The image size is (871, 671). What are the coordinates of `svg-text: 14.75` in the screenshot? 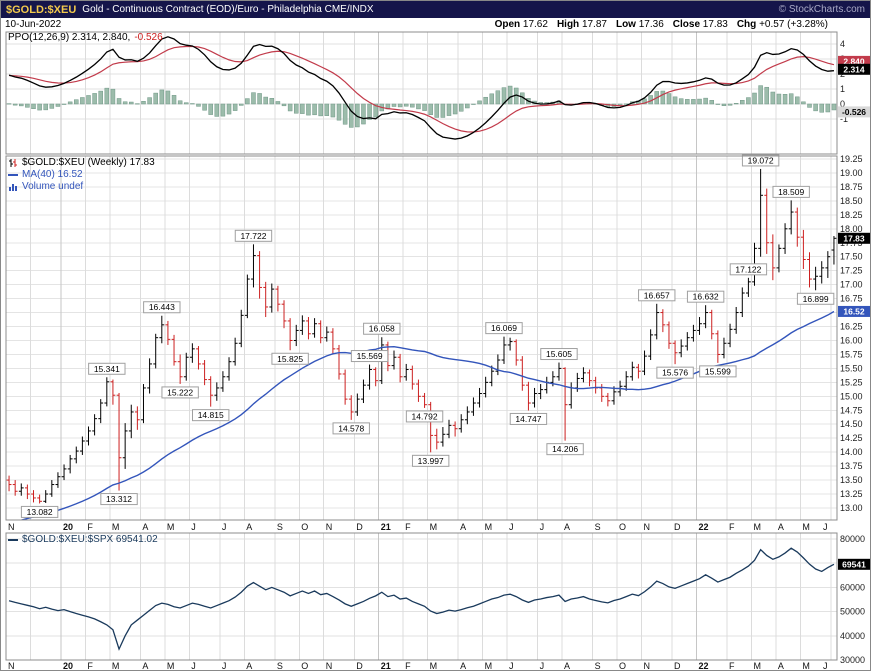 It's located at (851, 410).